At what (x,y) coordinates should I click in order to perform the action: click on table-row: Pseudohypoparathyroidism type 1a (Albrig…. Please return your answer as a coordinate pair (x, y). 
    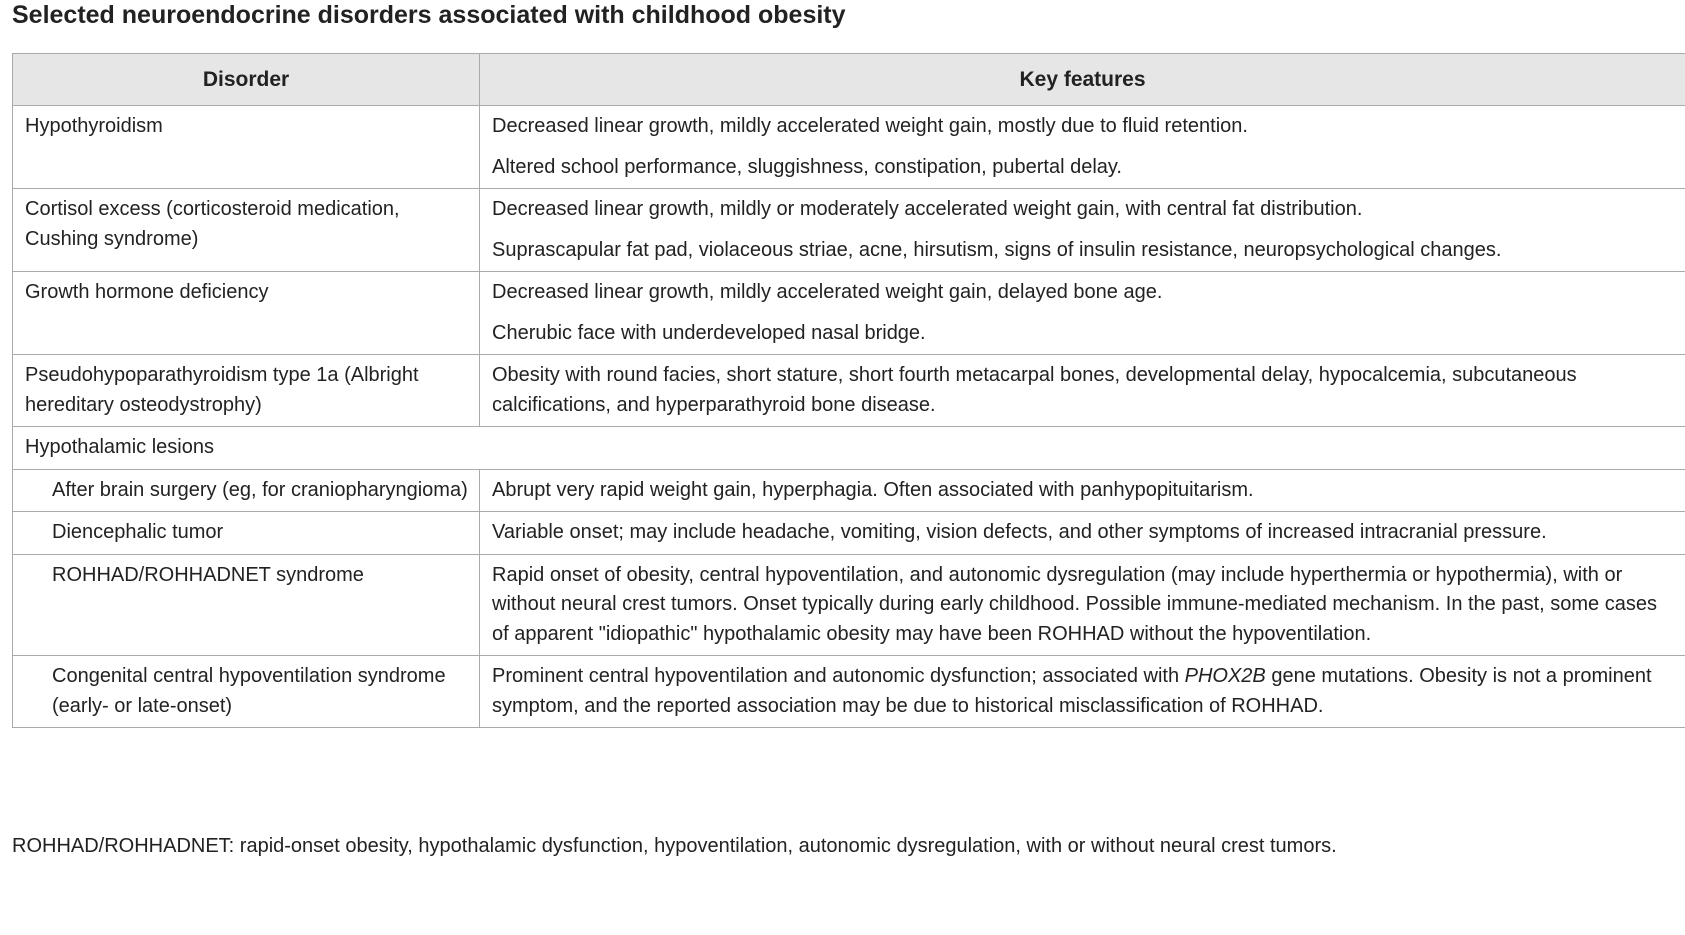
    Looking at the image, I should click on (848, 390).